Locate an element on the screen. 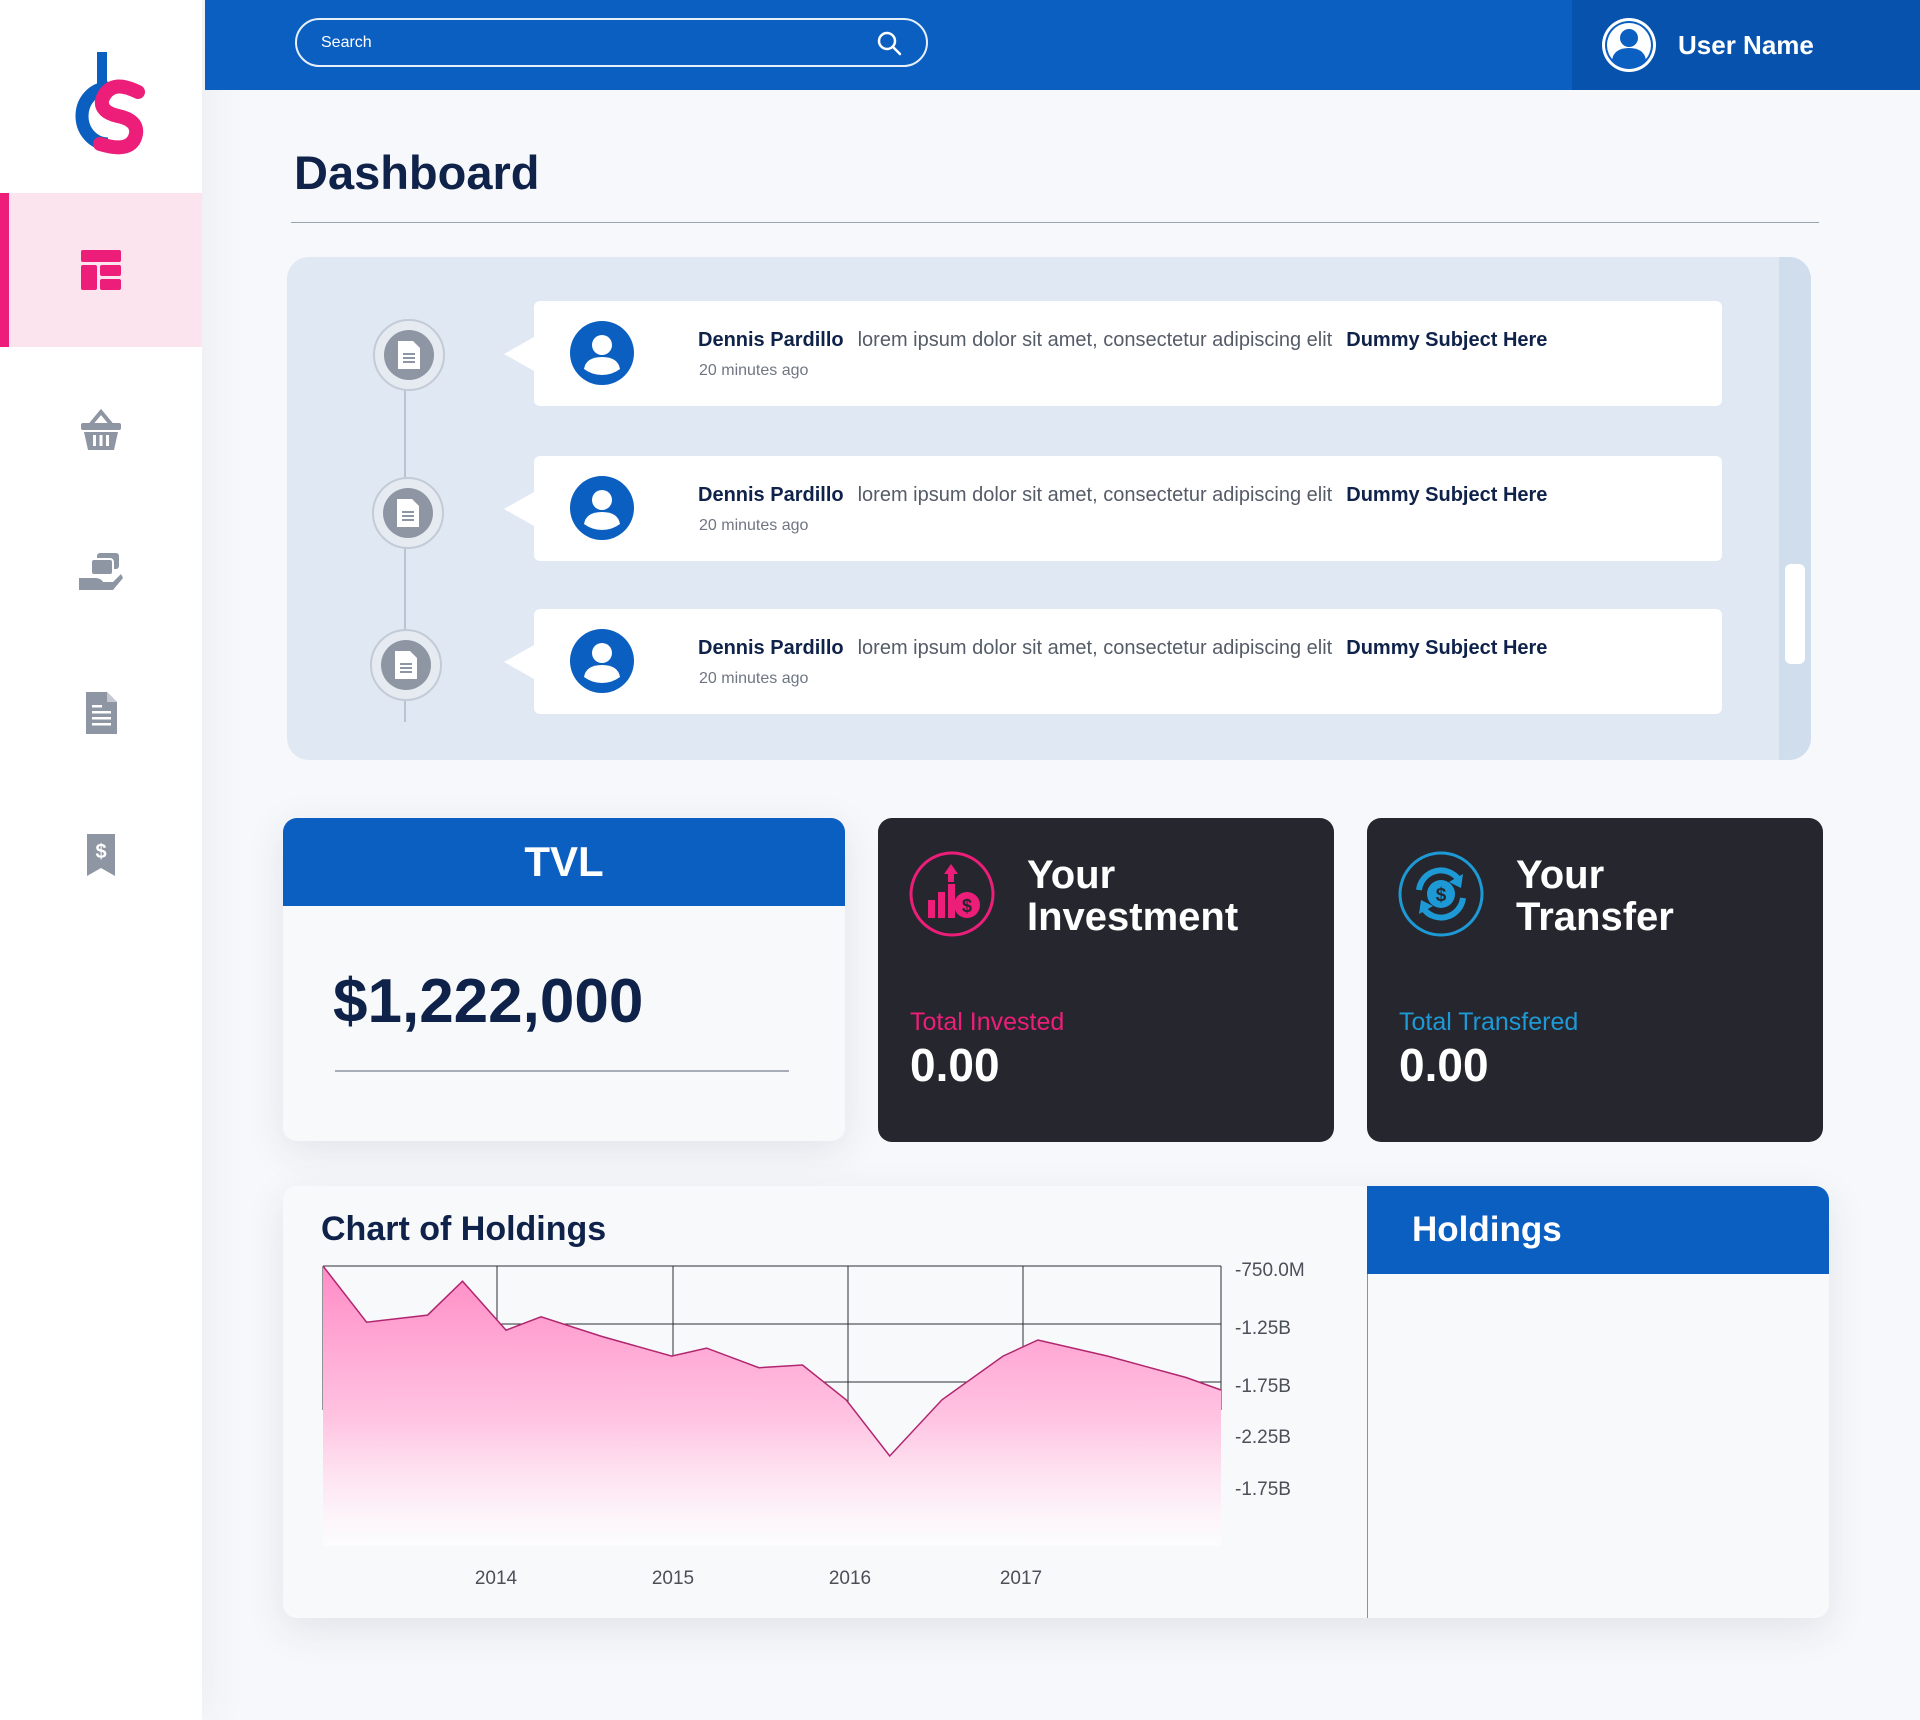 The width and height of the screenshot is (1920, 1720). sidebar-item-dashboard is located at coordinates (101, 270).